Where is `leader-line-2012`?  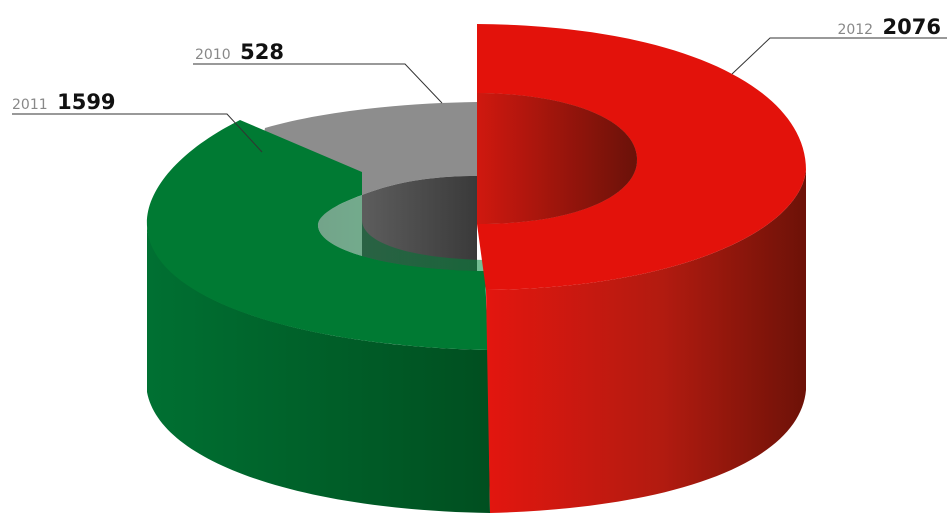
leader-line-2012 is located at coordinates (839, 56).